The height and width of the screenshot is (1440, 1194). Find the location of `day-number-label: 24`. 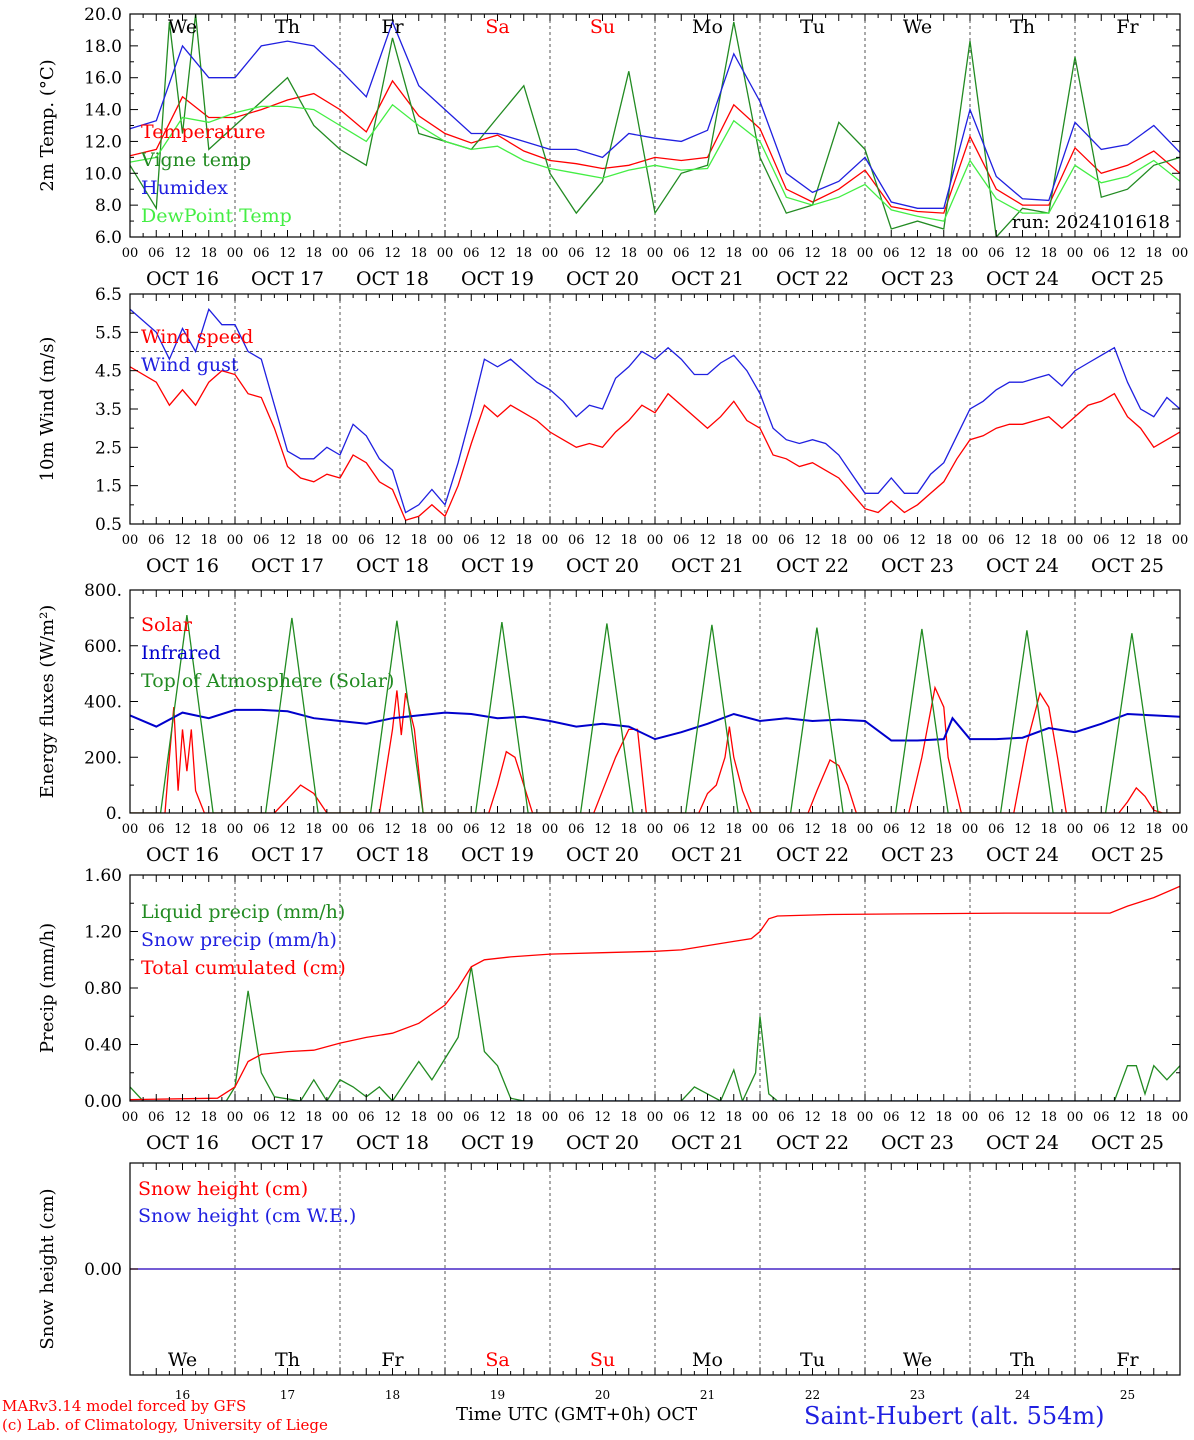

day-number-label: 24 is located at coordinates (1023, 1395).